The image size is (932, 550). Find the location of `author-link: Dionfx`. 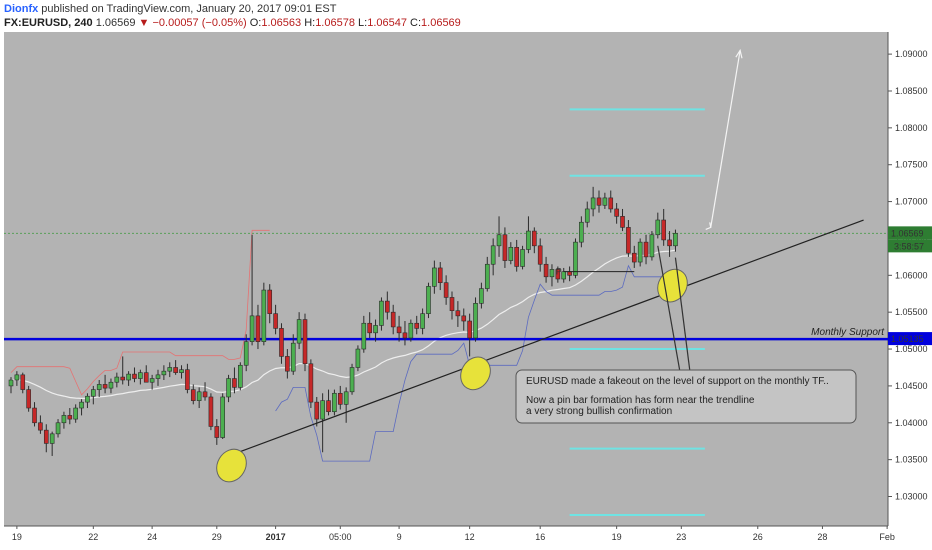

author-link: Dionfx is located at coordinates (21, 9).